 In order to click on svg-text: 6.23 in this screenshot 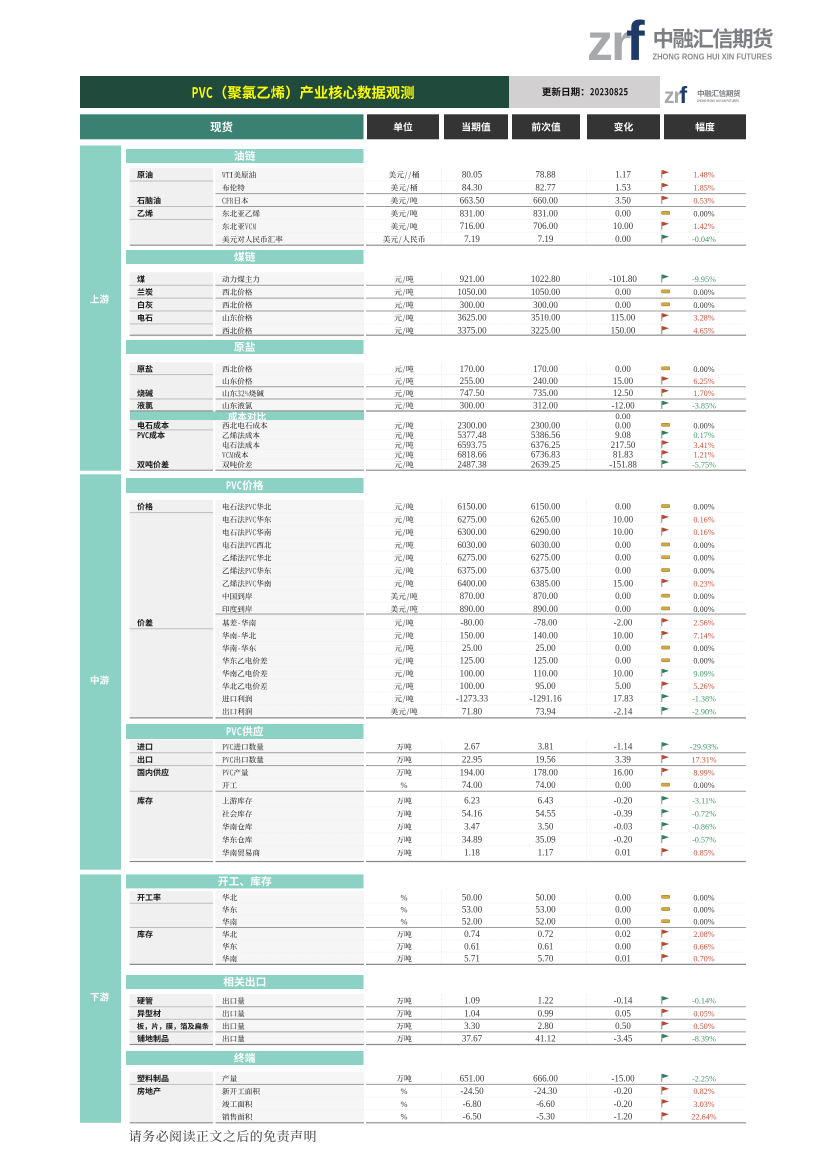, I will do `click(472, 801)`.